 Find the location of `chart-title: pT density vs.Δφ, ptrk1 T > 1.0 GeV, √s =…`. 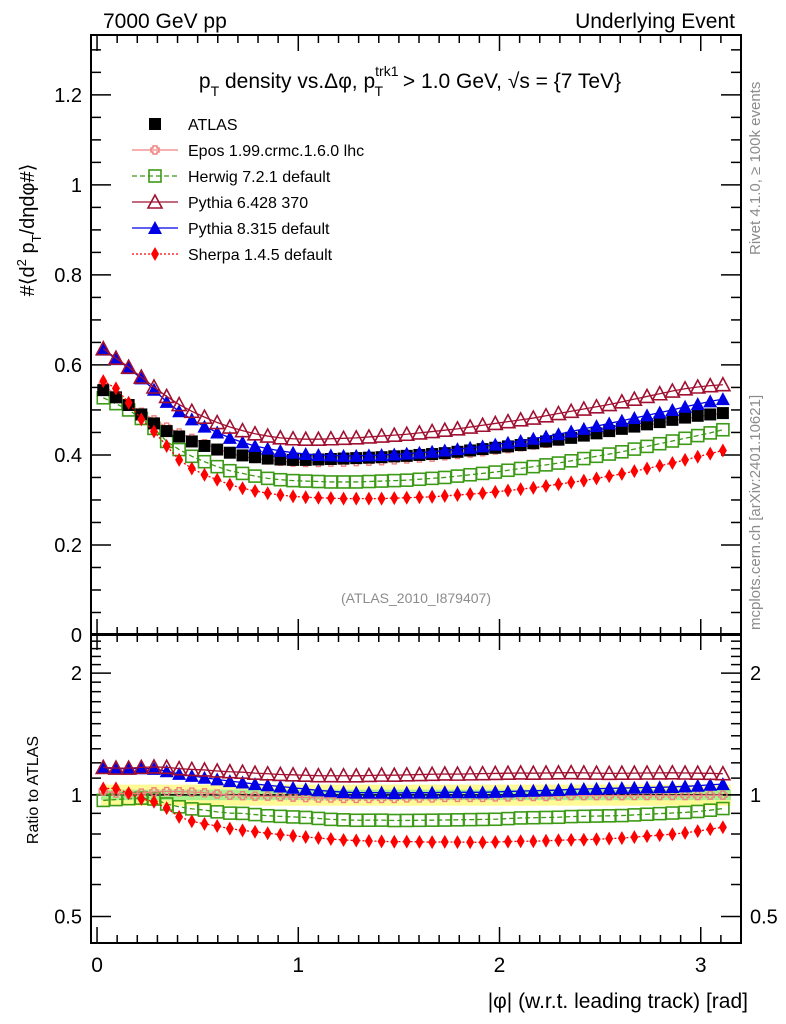

chart-title: pT density vs.Δφ, ptrk1 T > 1.0 GeV, √s =… is located at coordinates (410, 81).